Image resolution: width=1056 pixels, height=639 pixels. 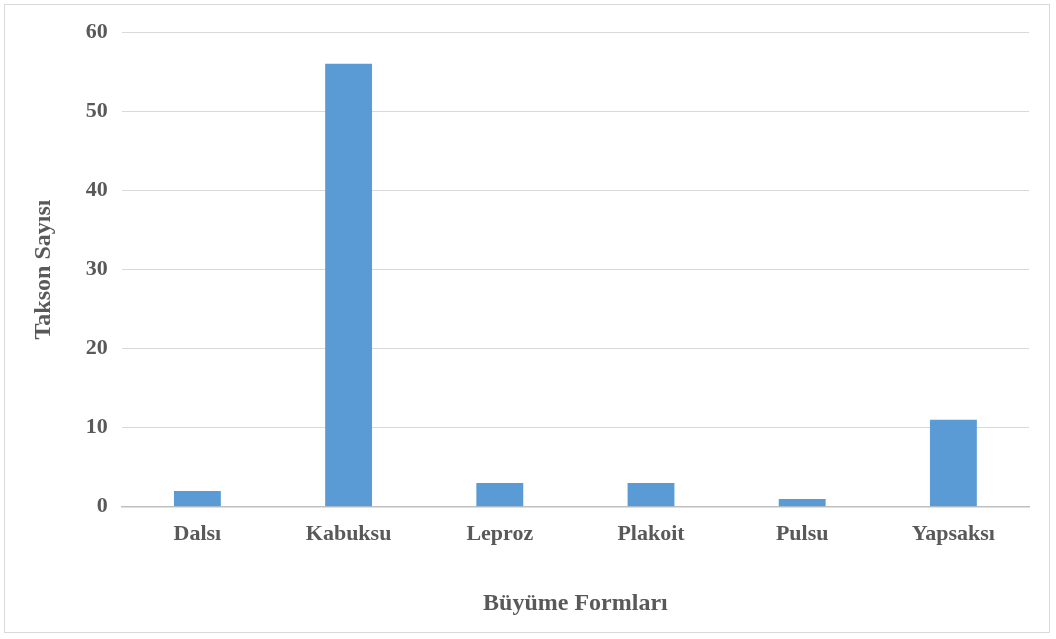 I want to click on y-tick-label: 40, so click(x=96, y=189).